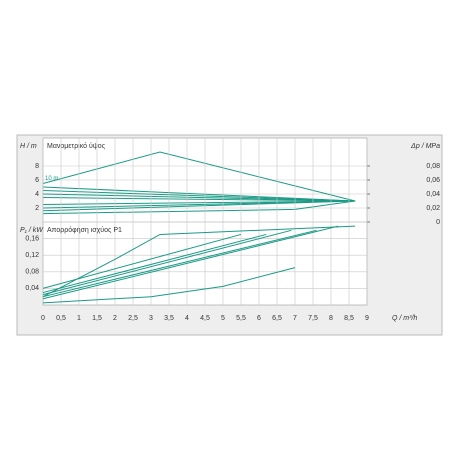 This screenshot has width=460, height=465. I want to click on x-tick-label: 8, so click(331, 318).